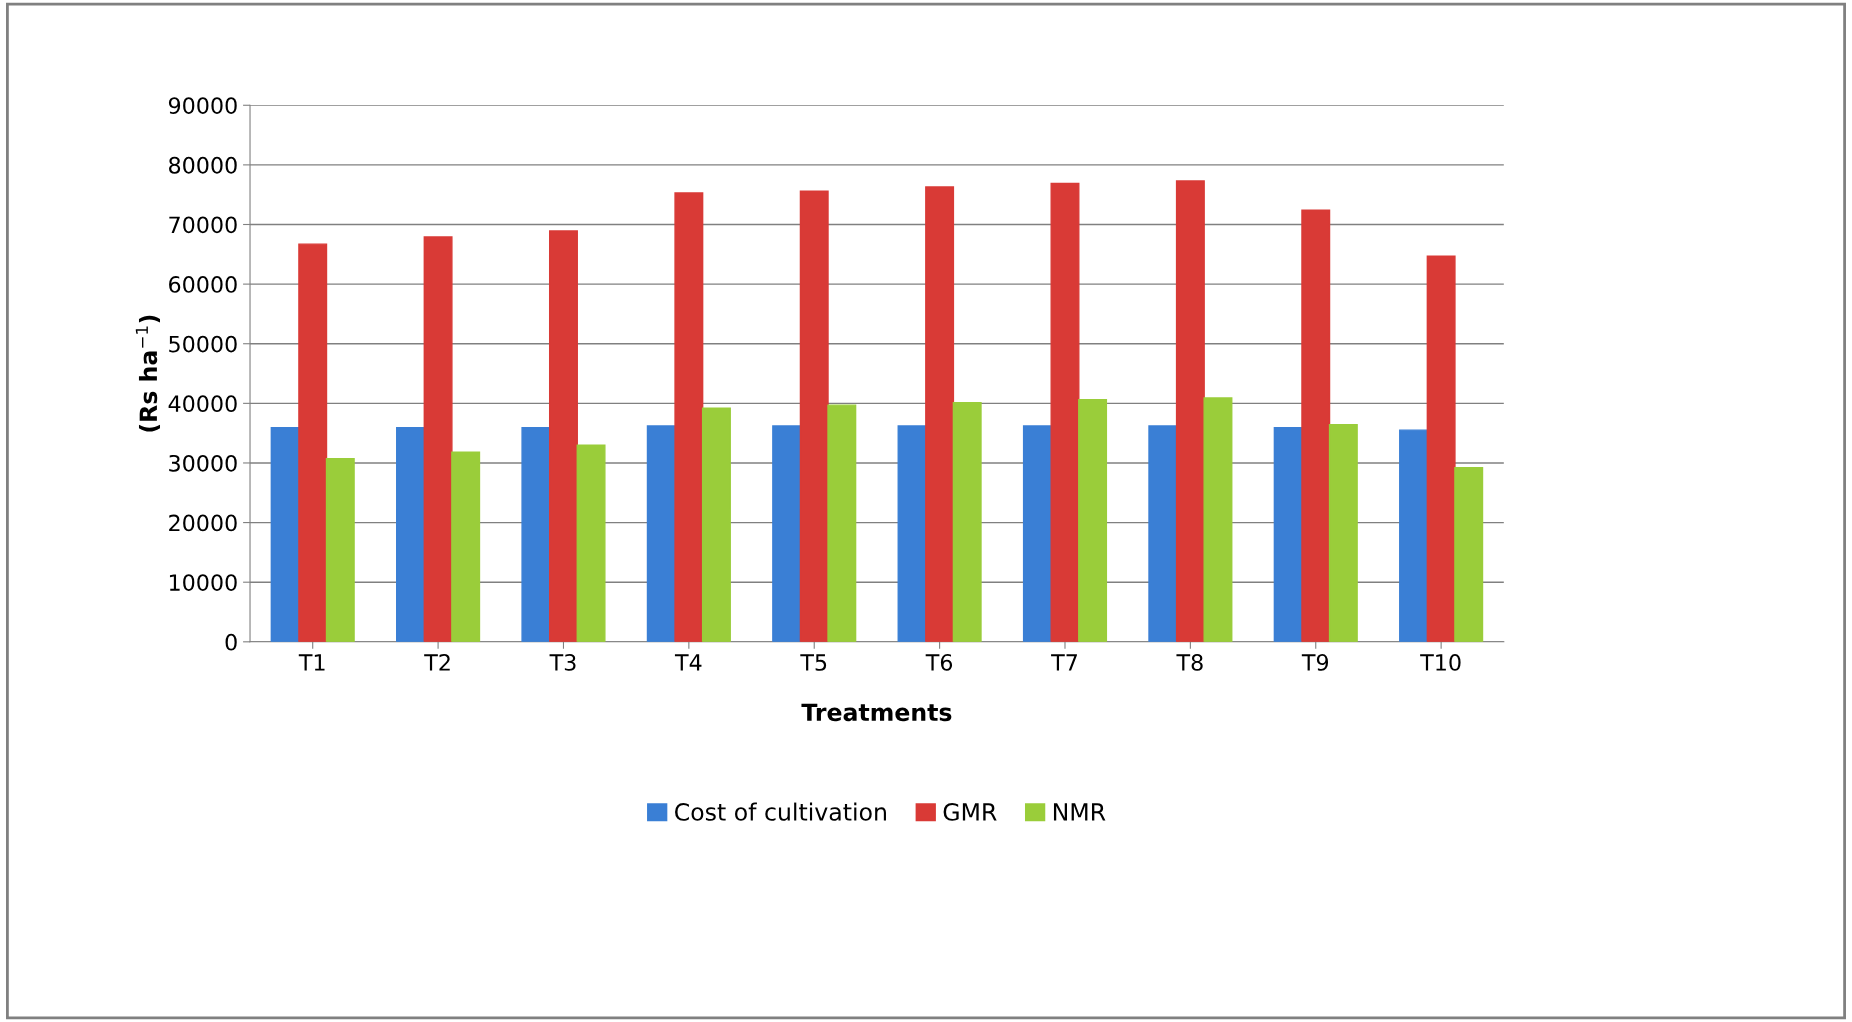  Describe the element at coordinates (203, 582) in the screenshot. I see `y-tick-label: 10000` at that location.